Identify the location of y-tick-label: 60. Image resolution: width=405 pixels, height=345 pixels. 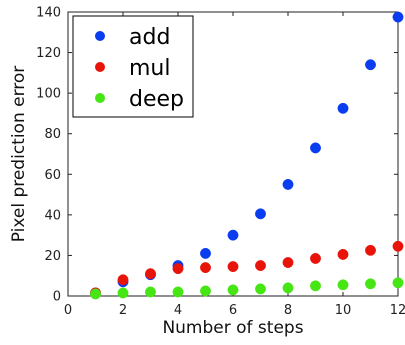
(52, 175).